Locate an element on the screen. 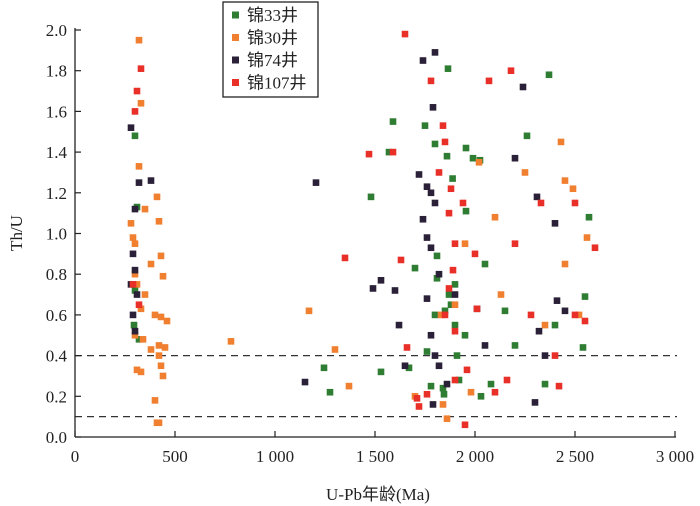  y-tick-label: 0.2 is located at coordinates (56, 396).